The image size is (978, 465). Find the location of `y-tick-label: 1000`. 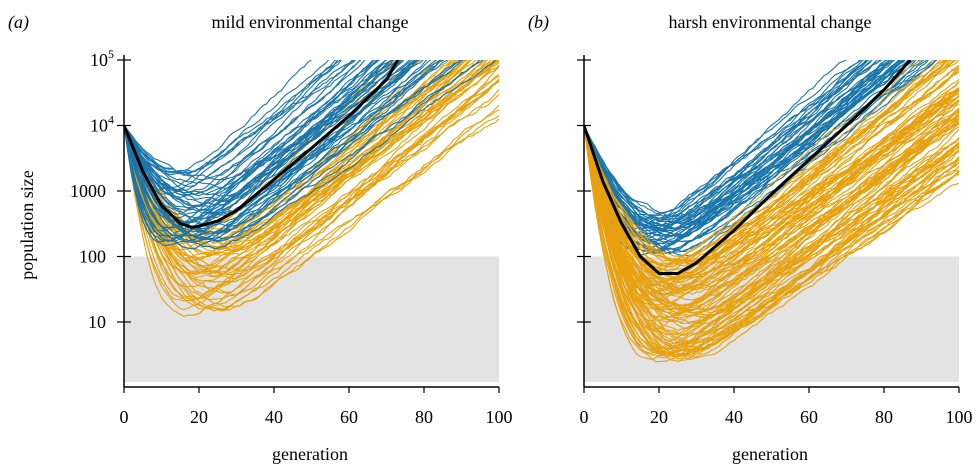

y-tick-label: 1000 is located at coordinates (88, 191).